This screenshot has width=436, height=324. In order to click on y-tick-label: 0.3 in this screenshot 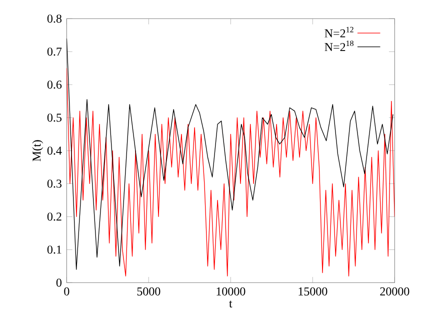, I will do `click(54, 184)`.